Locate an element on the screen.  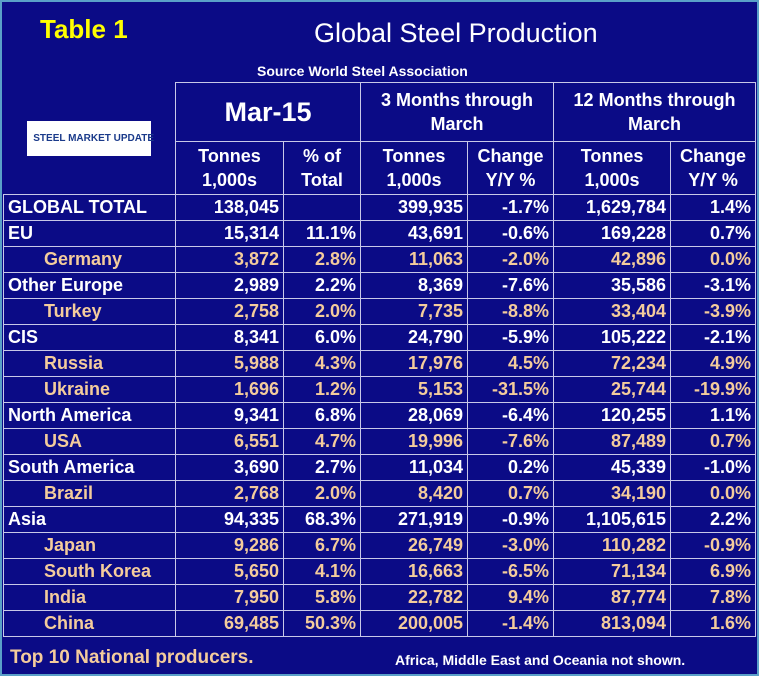
table-row: CIS 8,341 6.0% 24,790 -5.9% 105,222 -2.1% is located at coordinates (380, 337).